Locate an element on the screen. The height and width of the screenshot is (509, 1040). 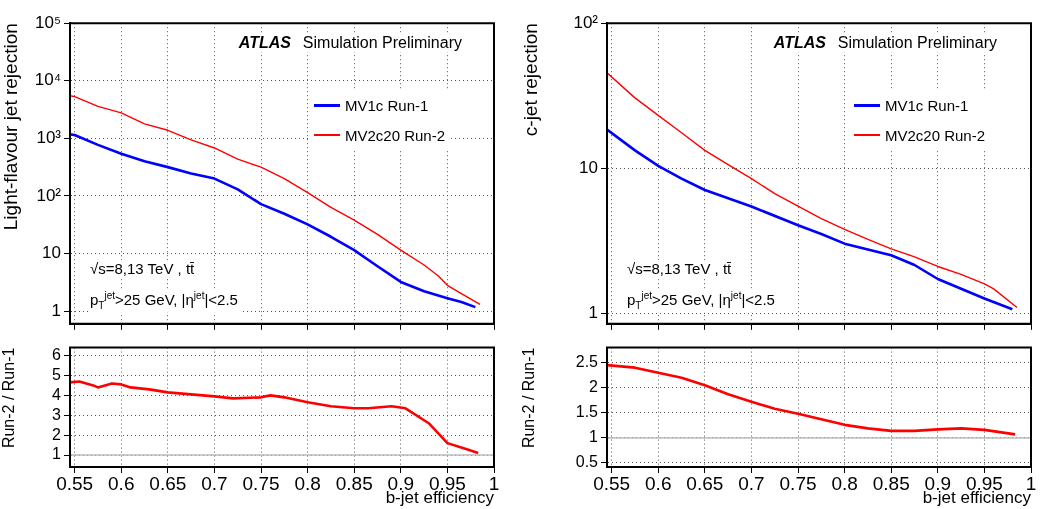
y-tick-label: 5 is located at coordinates (57, 374).